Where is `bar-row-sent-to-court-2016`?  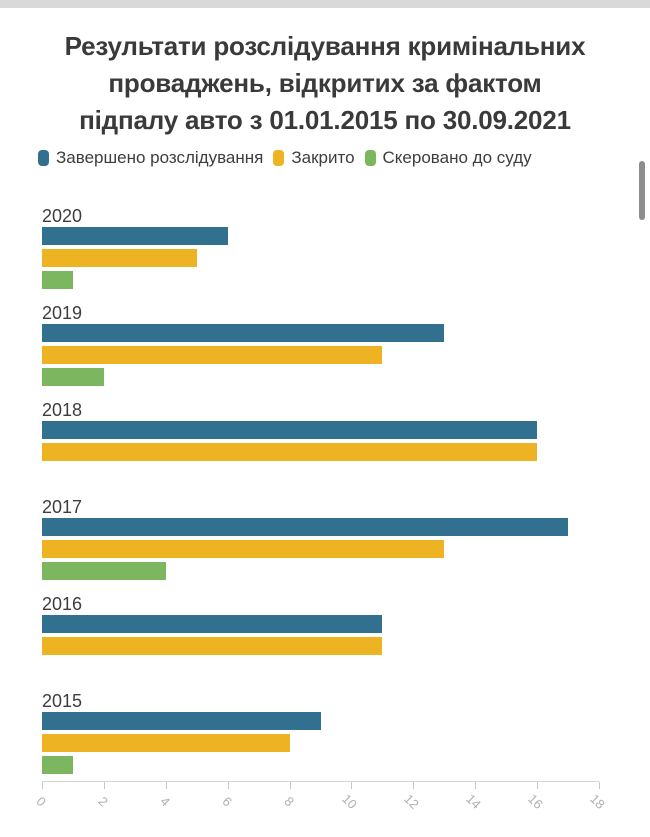
bar-row-sent-to-court-2016 is located at coordinates (320, 670).